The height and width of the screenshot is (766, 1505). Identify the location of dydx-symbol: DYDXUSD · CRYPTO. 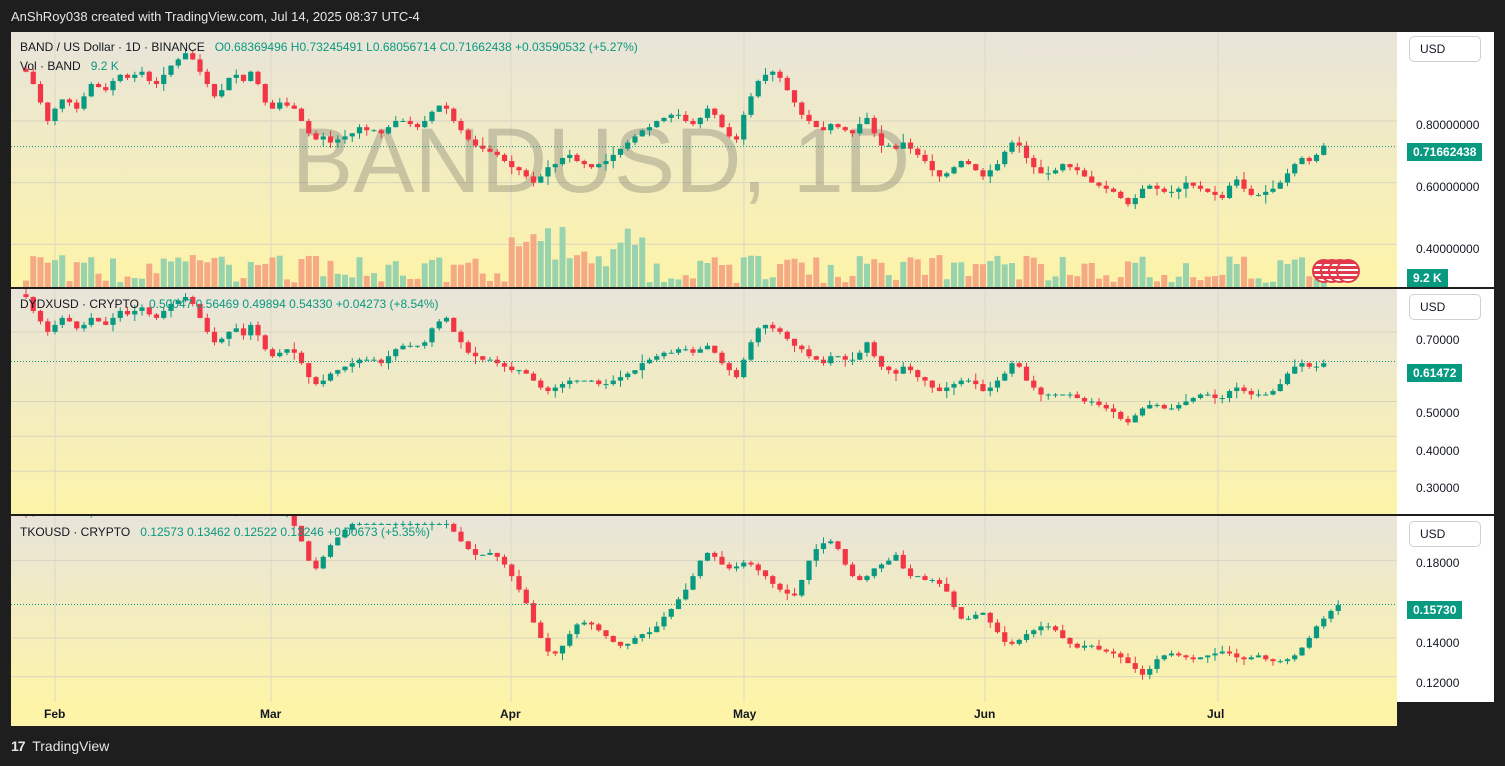
(79, 304).